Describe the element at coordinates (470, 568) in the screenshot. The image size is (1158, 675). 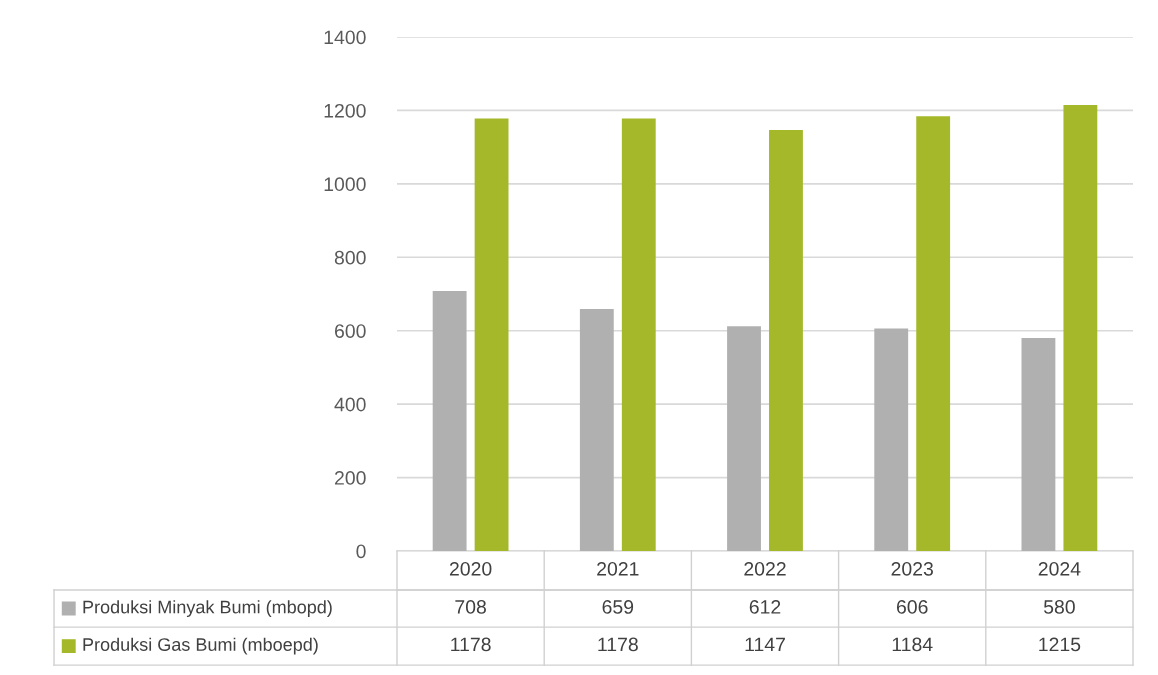
I see `x-tick-label: 2020` at that location.